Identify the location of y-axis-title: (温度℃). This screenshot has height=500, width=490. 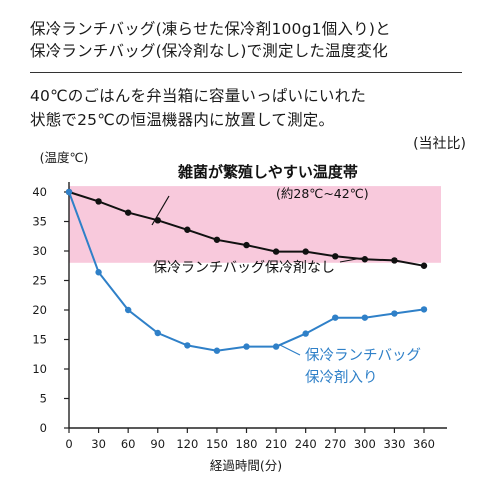
(64, 157).